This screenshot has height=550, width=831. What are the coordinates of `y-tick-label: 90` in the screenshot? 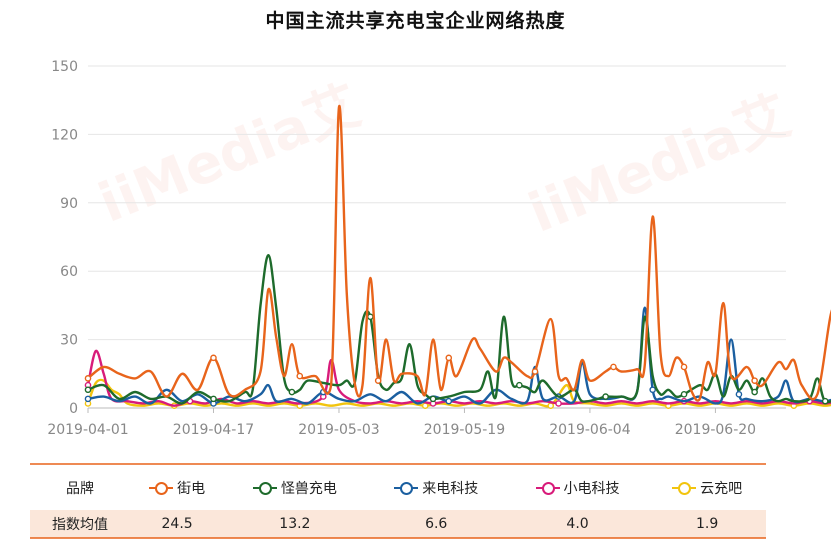 It's located at (69, 204).